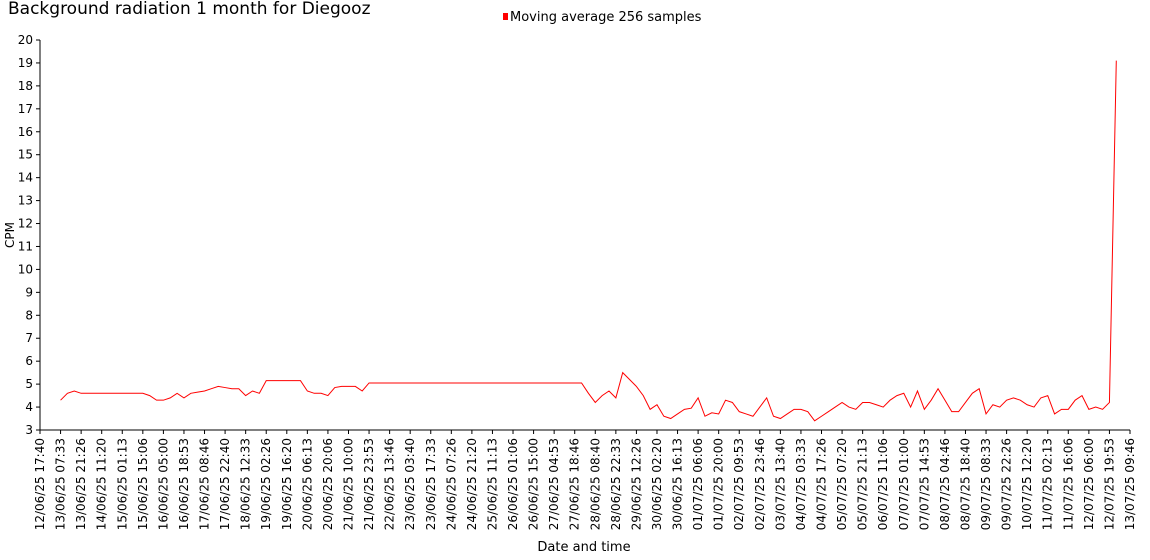 Image resolution: width=1150 pixels, height=560 pixels. I want to click on x-tick-label: 24/06/25 21:20, so click(472, 484).